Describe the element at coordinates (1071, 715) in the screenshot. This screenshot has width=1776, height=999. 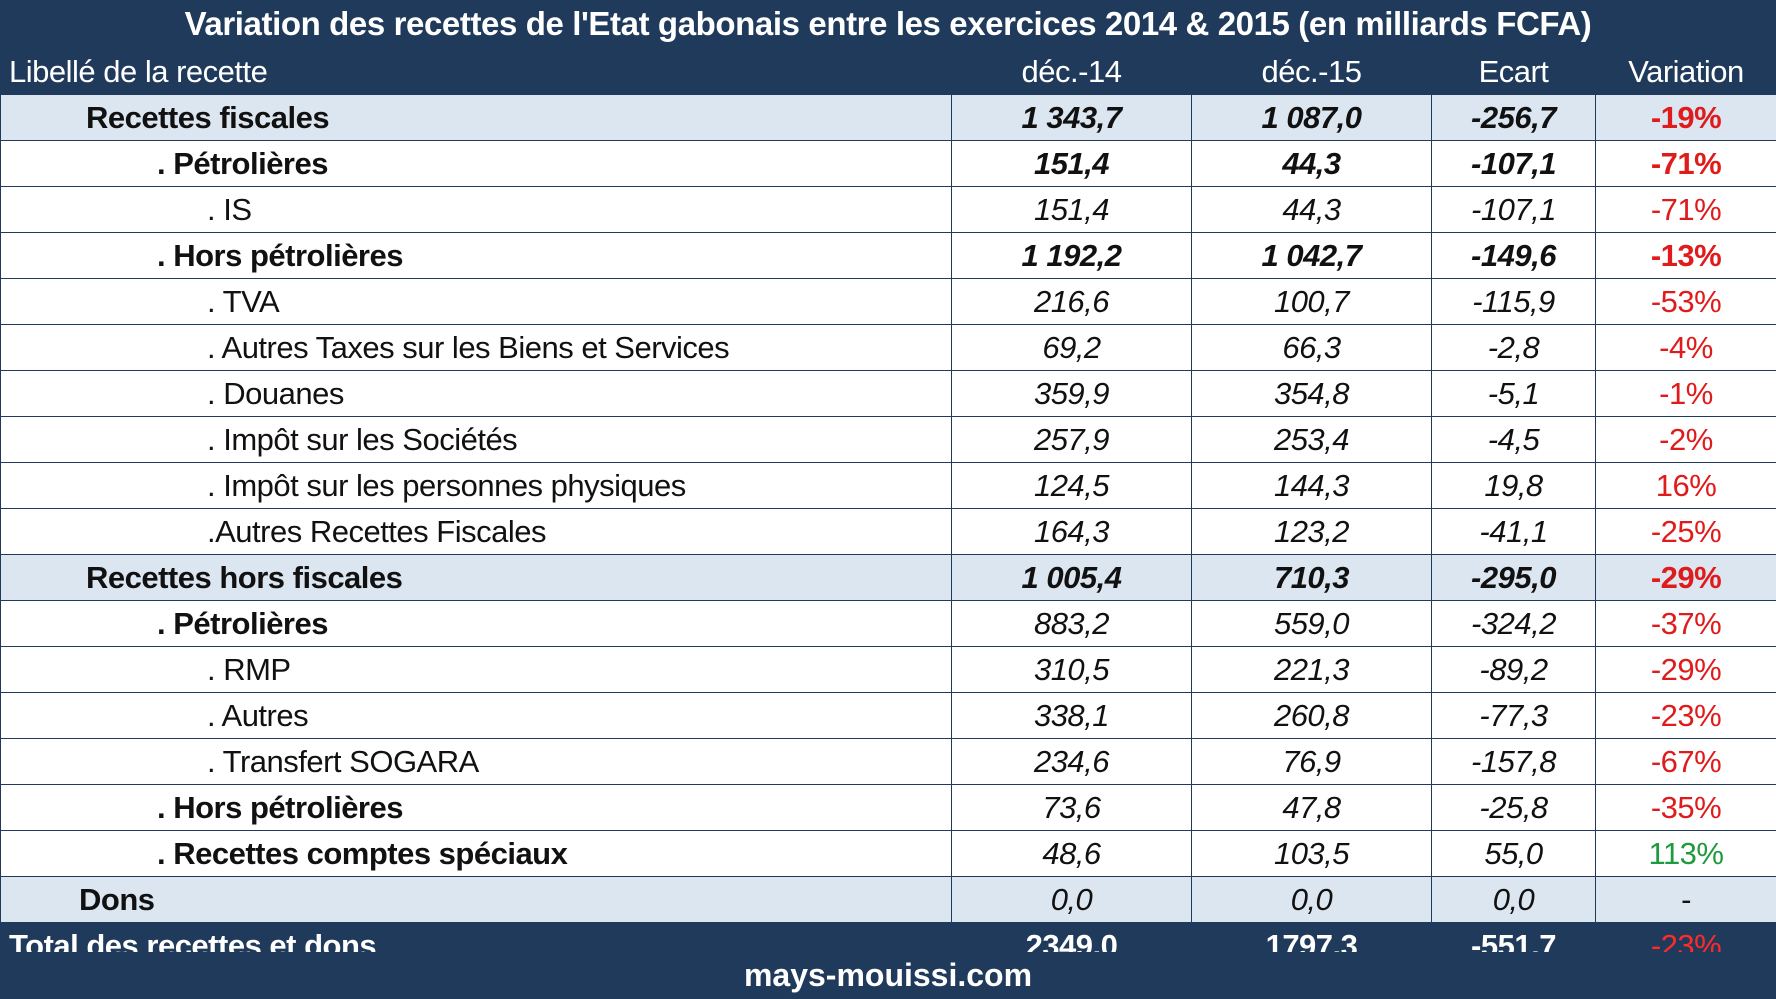
I see `row-dec14: 338,1` at that location.